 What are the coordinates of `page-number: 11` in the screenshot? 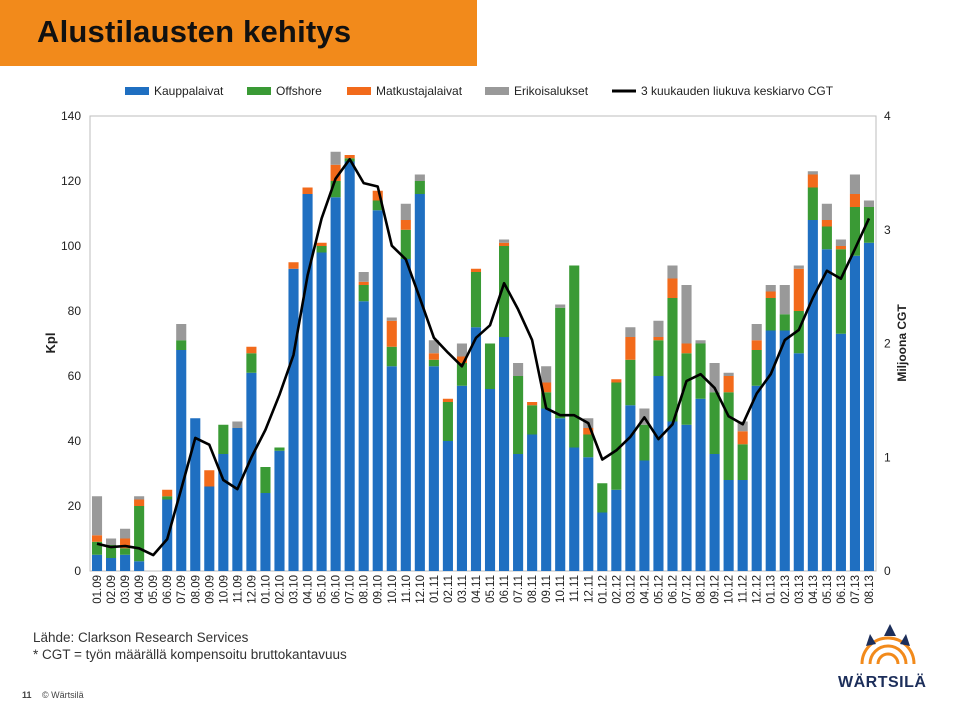 It's located at (27, 695).